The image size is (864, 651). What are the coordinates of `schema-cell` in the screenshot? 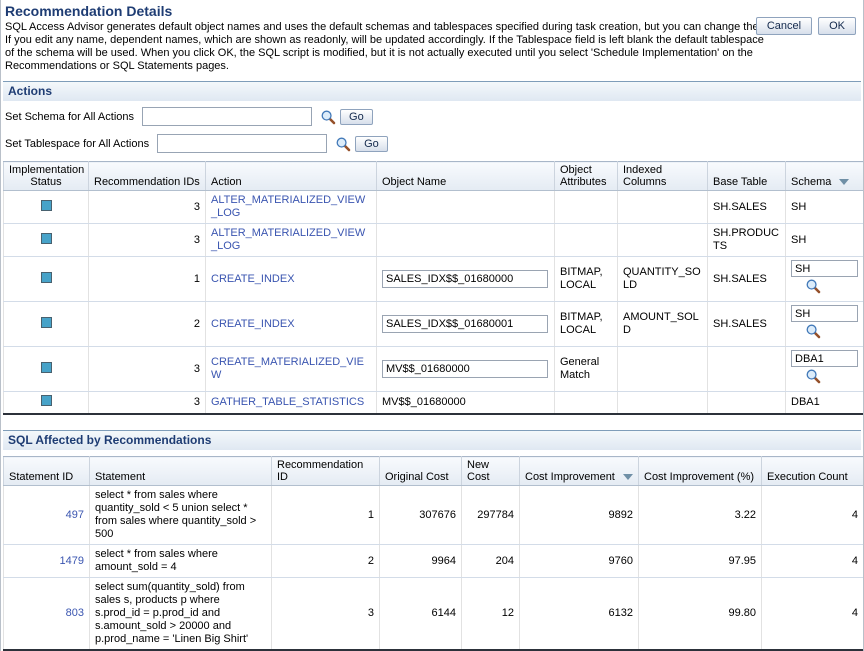 It's located at (824, 324).